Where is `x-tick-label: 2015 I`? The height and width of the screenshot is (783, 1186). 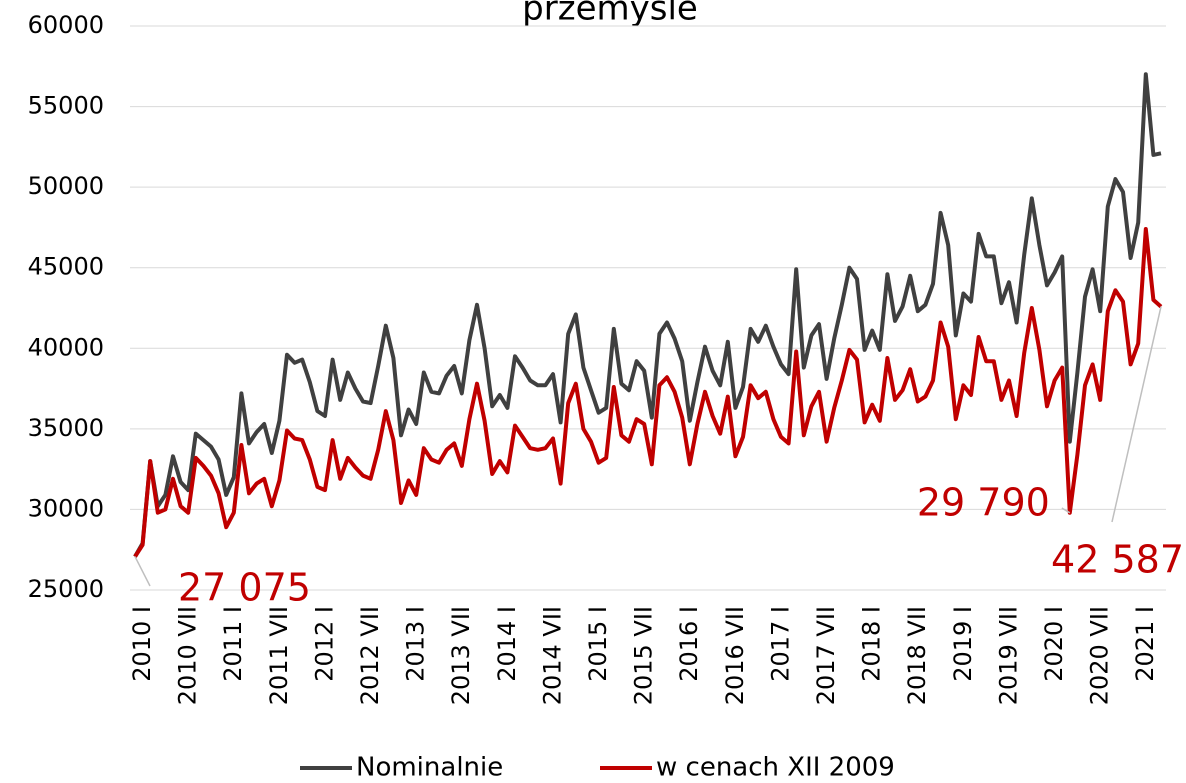 x-tick-label: 2015 I is located at coordinates (598, 644).